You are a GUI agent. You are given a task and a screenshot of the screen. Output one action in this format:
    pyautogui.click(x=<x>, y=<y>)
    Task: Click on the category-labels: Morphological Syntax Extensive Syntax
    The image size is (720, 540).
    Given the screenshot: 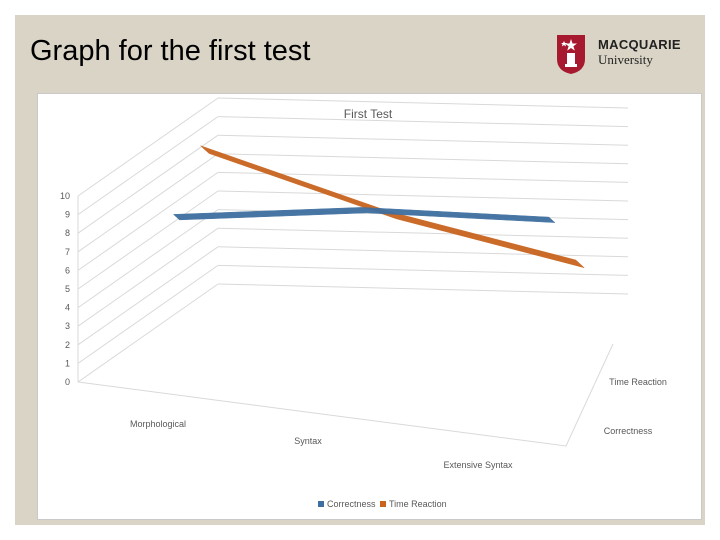 What is the action you would take?
    pyautogui.click(x=321, y=444)
    